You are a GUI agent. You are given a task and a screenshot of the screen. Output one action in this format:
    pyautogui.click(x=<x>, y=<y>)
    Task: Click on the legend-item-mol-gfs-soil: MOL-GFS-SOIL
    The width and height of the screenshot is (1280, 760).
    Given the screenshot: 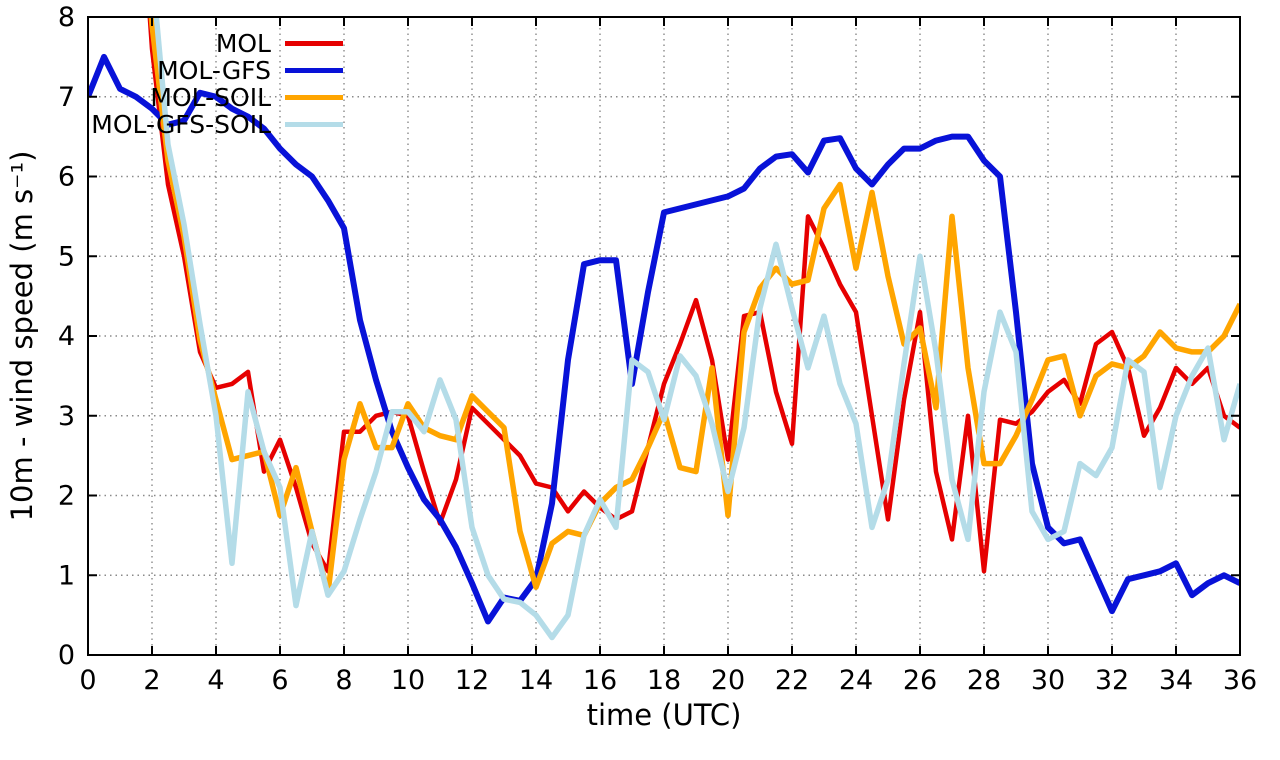 What is the action you would take?
    pyautogui.click(x=171, y=124)
    